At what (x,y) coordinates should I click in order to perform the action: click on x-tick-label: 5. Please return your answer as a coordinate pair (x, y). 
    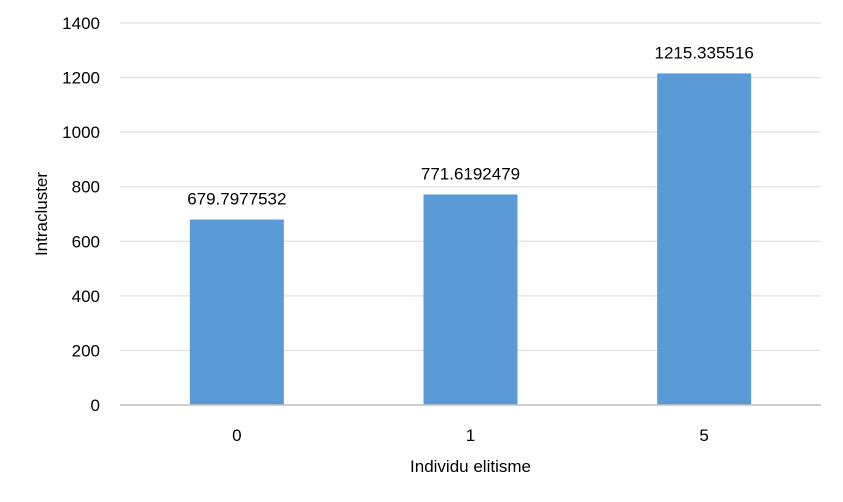
    Looking at the image, I should click on (703, 435).